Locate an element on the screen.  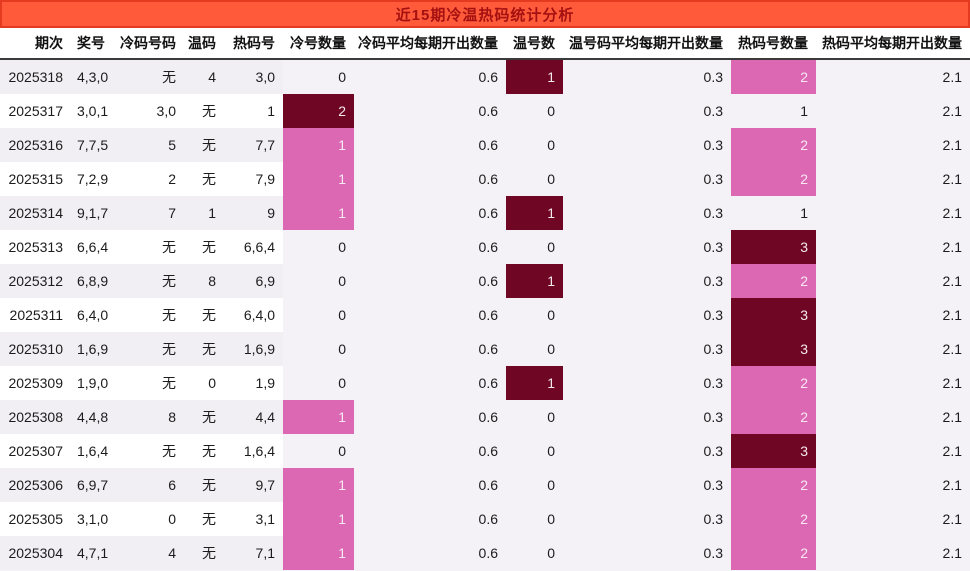
cell-hot_numbers: 1,6,4 is located at coordinates (253, 451).